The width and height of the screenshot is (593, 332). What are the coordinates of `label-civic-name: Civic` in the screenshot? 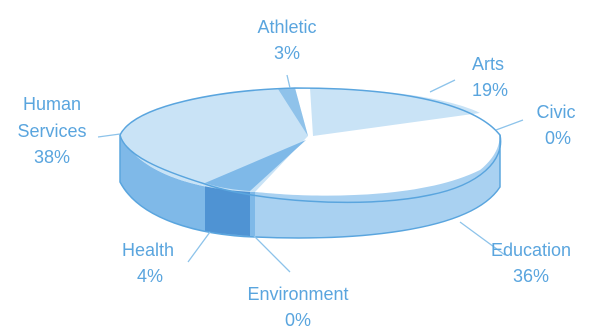 It's located at (556, 112).